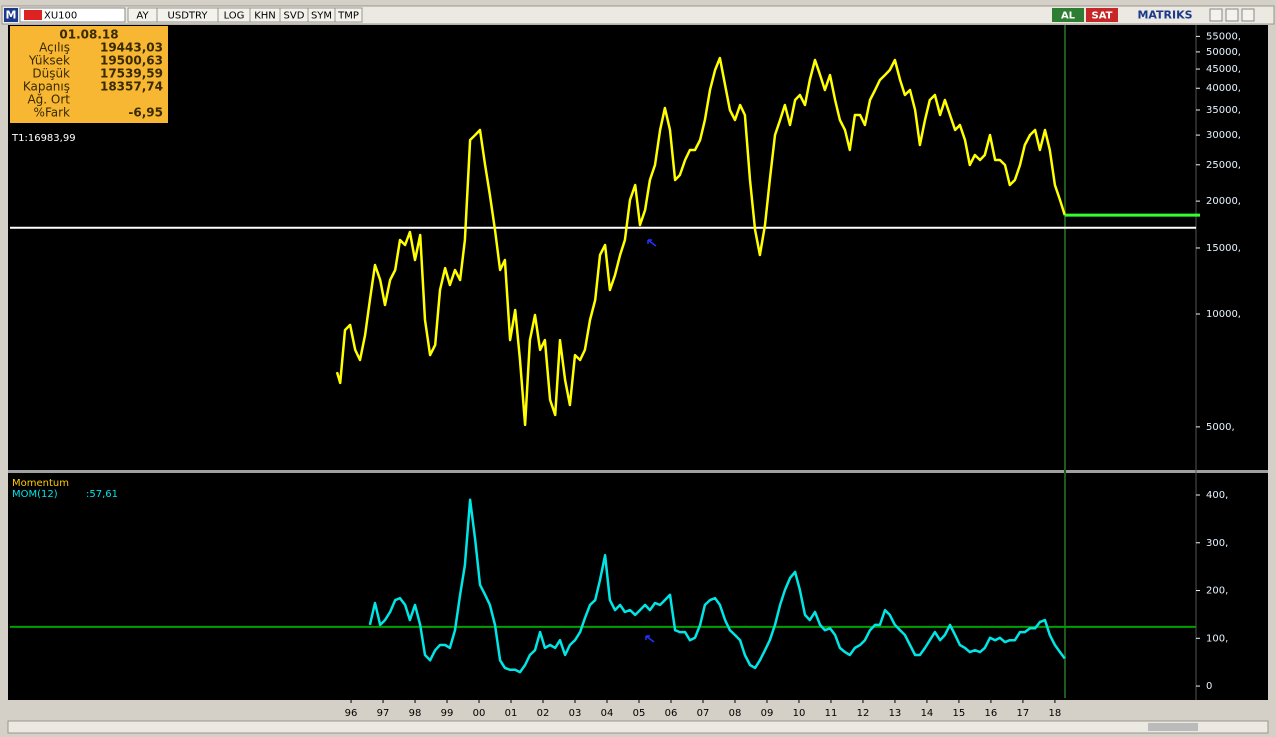 The image size is (1276, 737). I want to click on y-tick-label: 45000,, so click(1223, 69).